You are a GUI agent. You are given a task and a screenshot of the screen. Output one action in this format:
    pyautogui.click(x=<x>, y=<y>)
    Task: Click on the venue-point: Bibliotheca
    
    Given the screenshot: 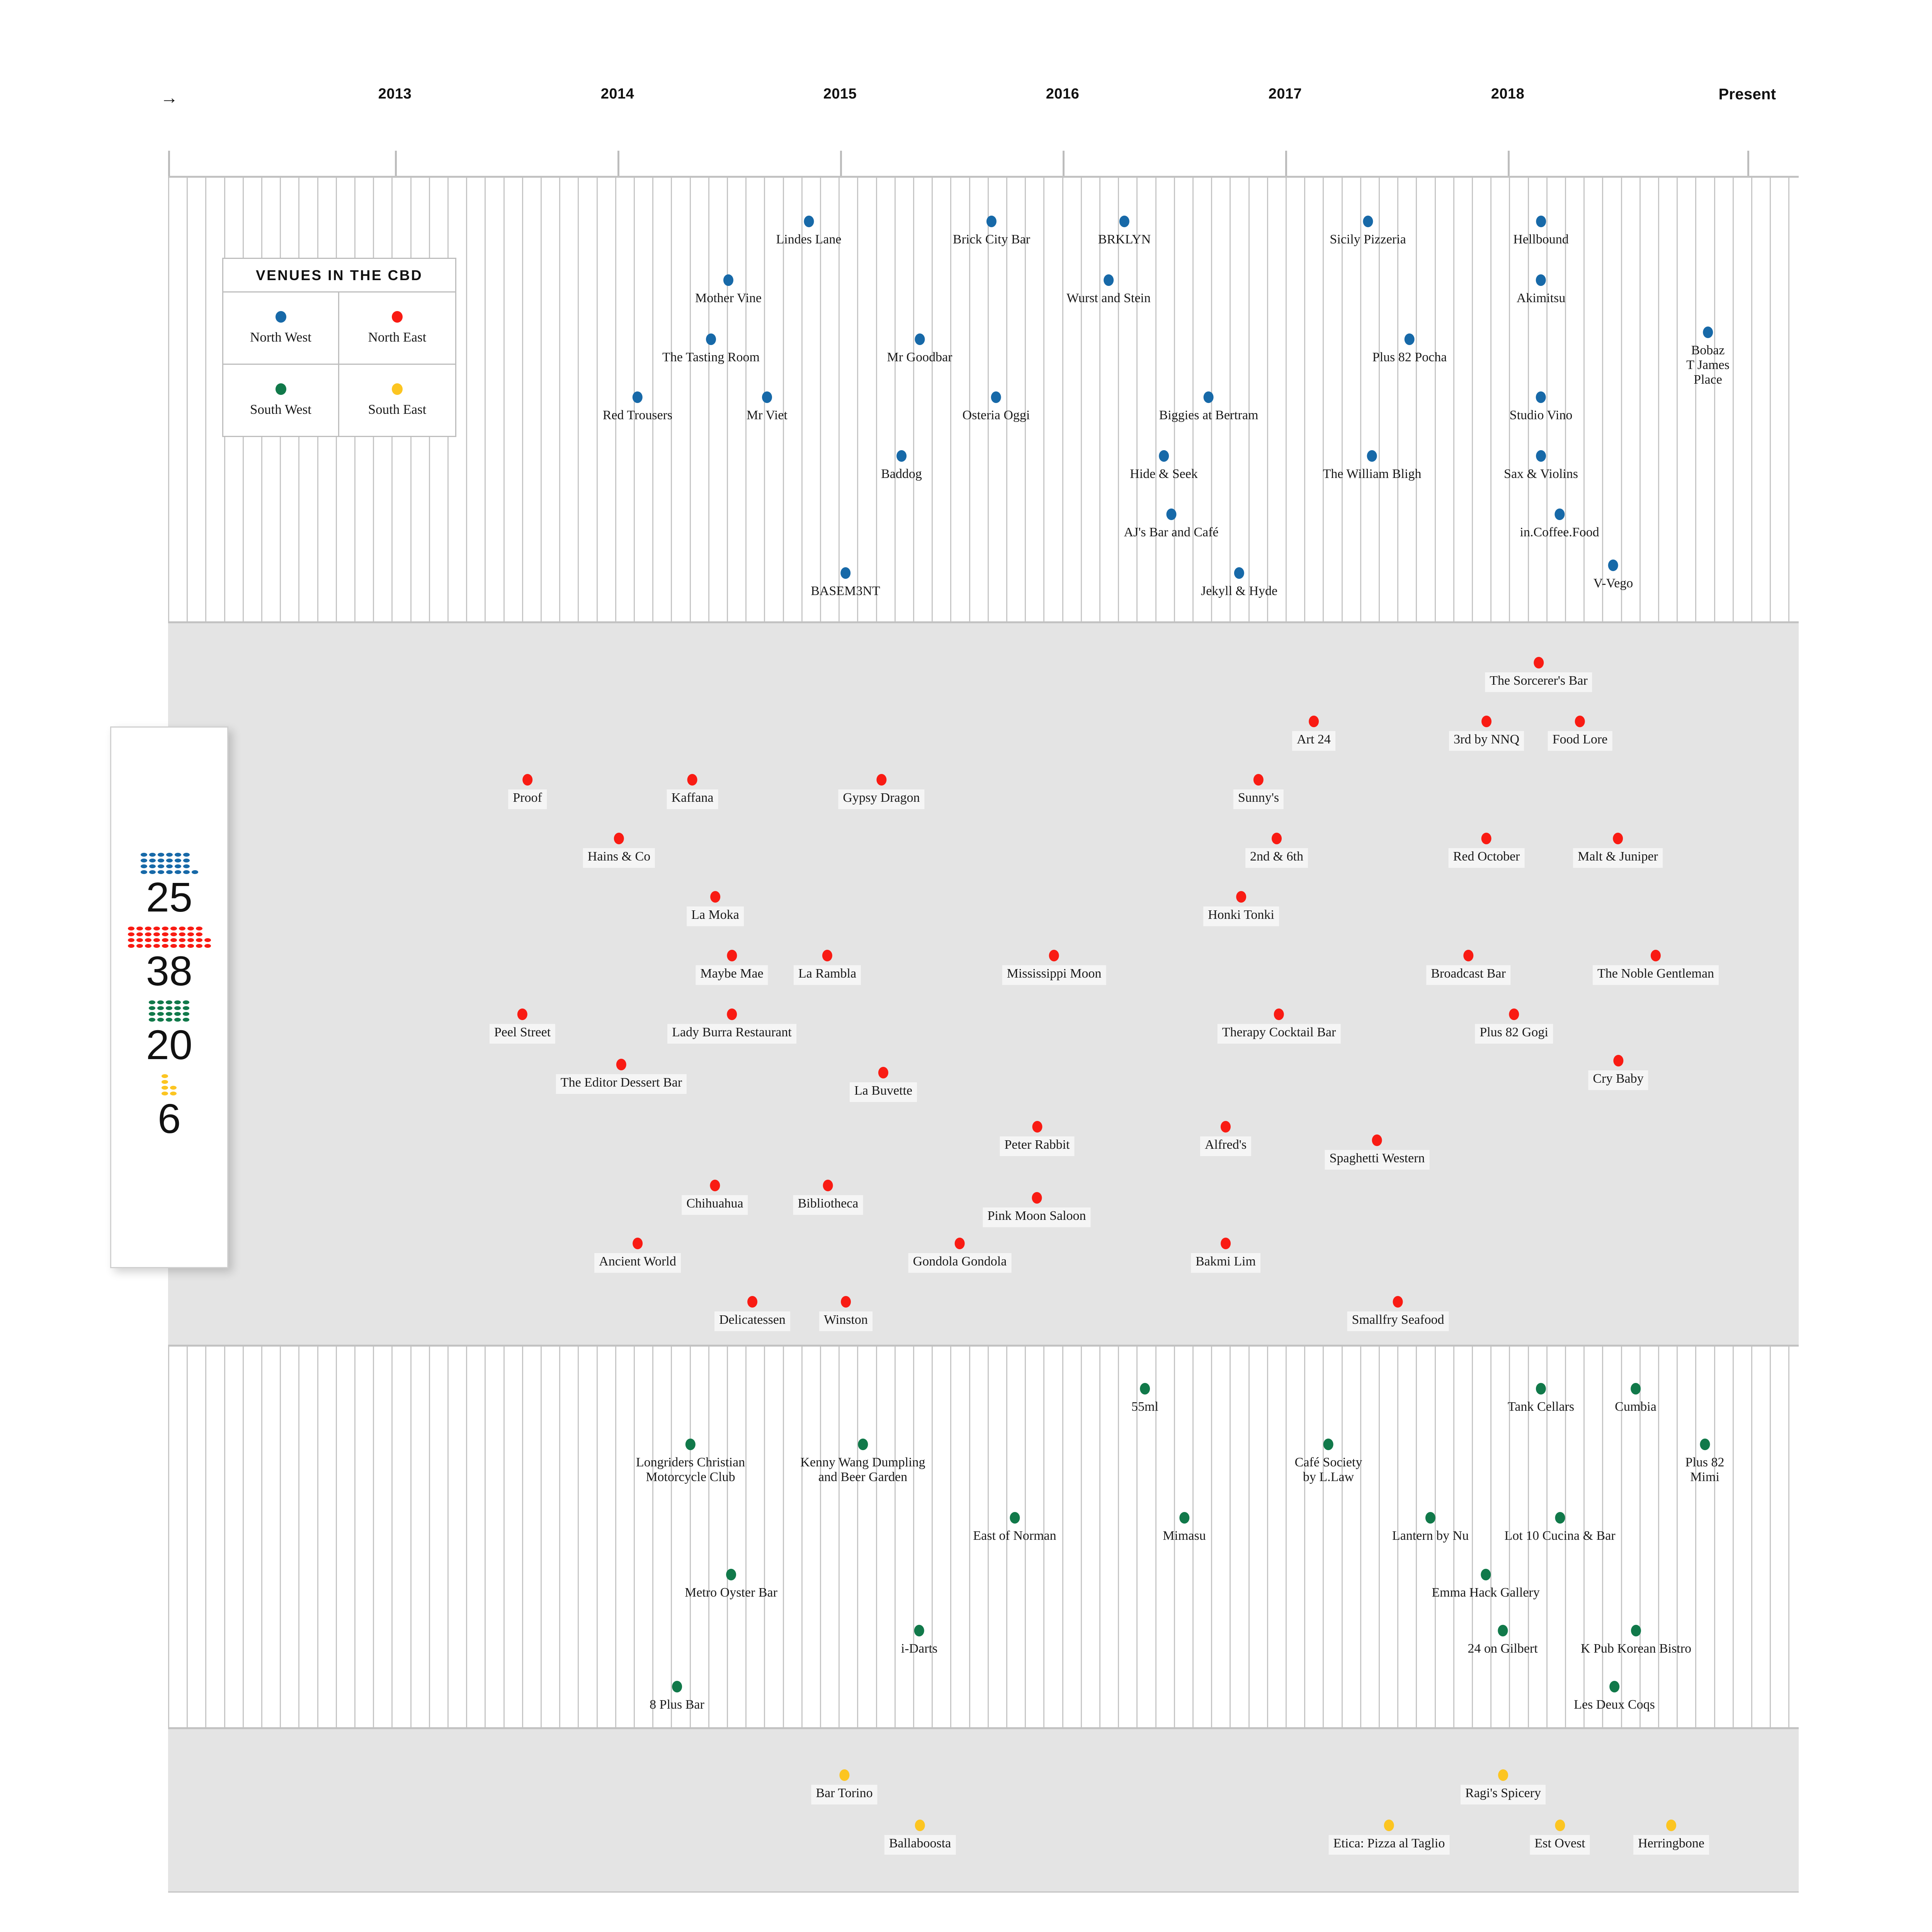 What is the action you would take?
    pyautogui.click(x=828, y=1198)
    